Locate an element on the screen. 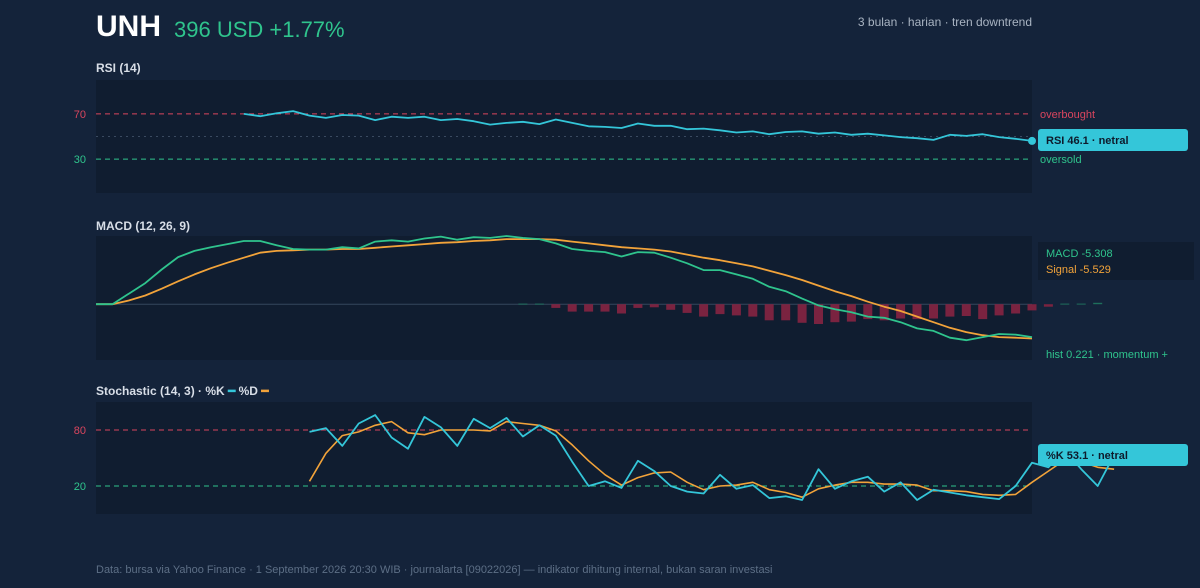  stoch-panel-title: Stochastic (14, 3) · %K ━ %D ━ is located at coordinates (182, 391).